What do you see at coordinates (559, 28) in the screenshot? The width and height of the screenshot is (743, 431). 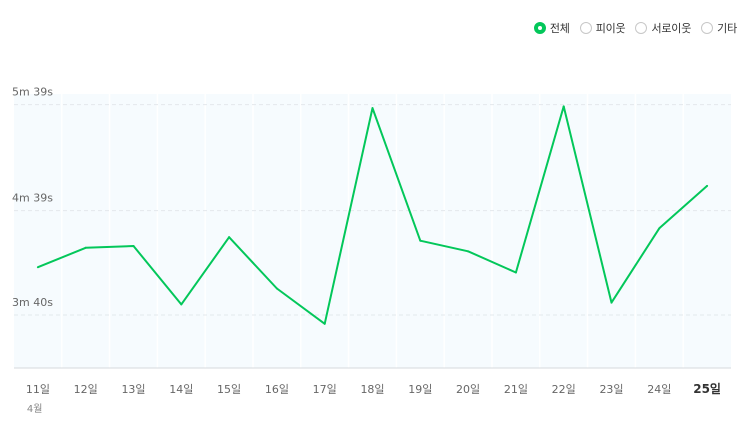 I see `legend-label: 전체` at bounding box center [559, 28].